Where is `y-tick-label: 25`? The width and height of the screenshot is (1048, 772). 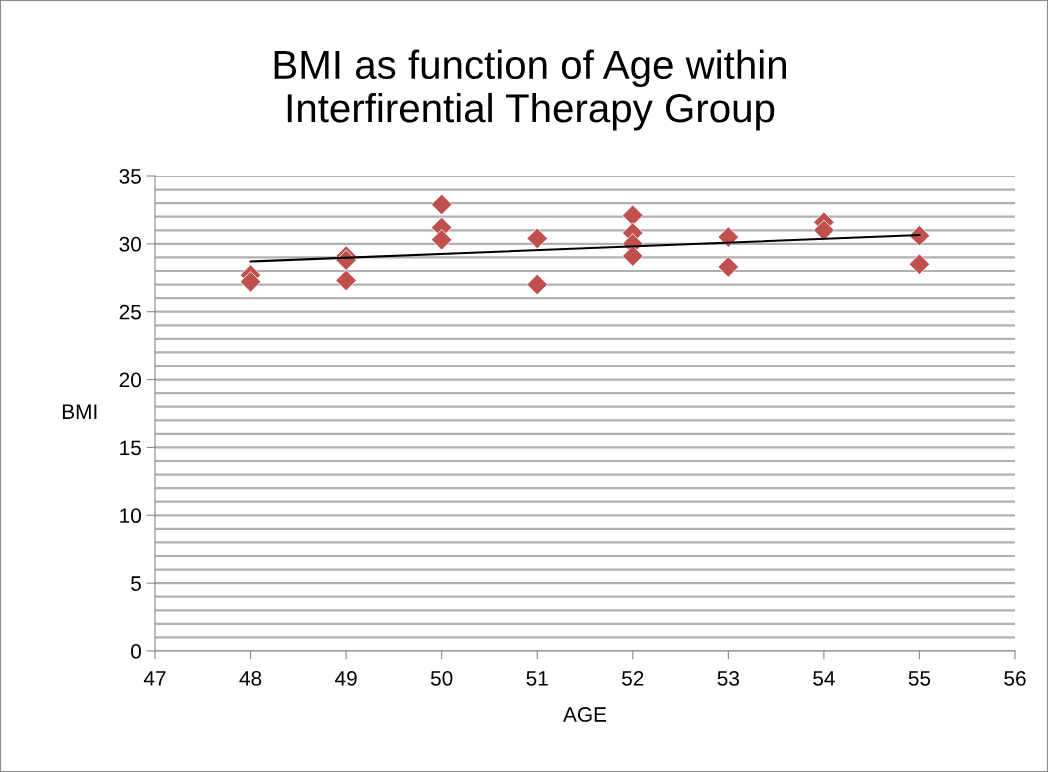 y-tick-label: 25 is located at coordinates (130, 312).